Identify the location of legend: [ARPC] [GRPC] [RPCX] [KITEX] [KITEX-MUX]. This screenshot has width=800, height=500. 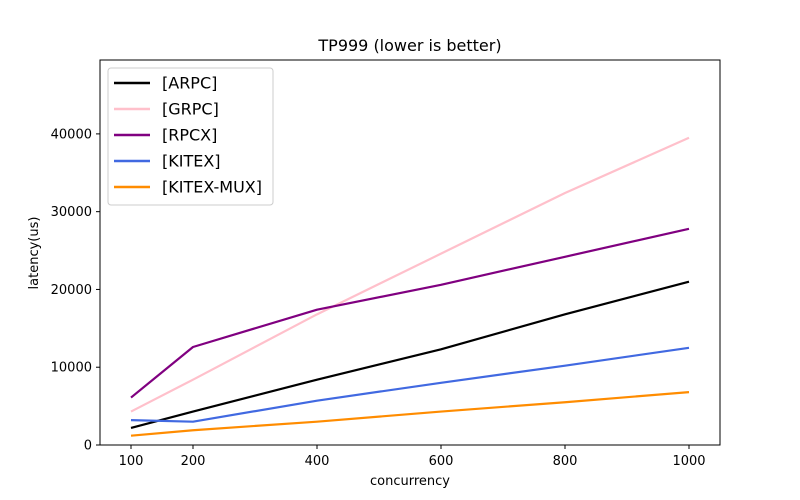
(190, 136).